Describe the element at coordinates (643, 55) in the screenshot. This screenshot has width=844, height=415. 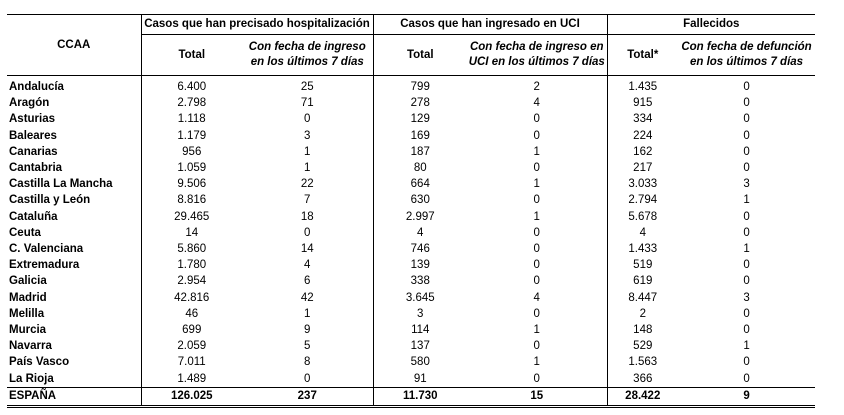
I see `deaths-total-header: Total*` at that location.